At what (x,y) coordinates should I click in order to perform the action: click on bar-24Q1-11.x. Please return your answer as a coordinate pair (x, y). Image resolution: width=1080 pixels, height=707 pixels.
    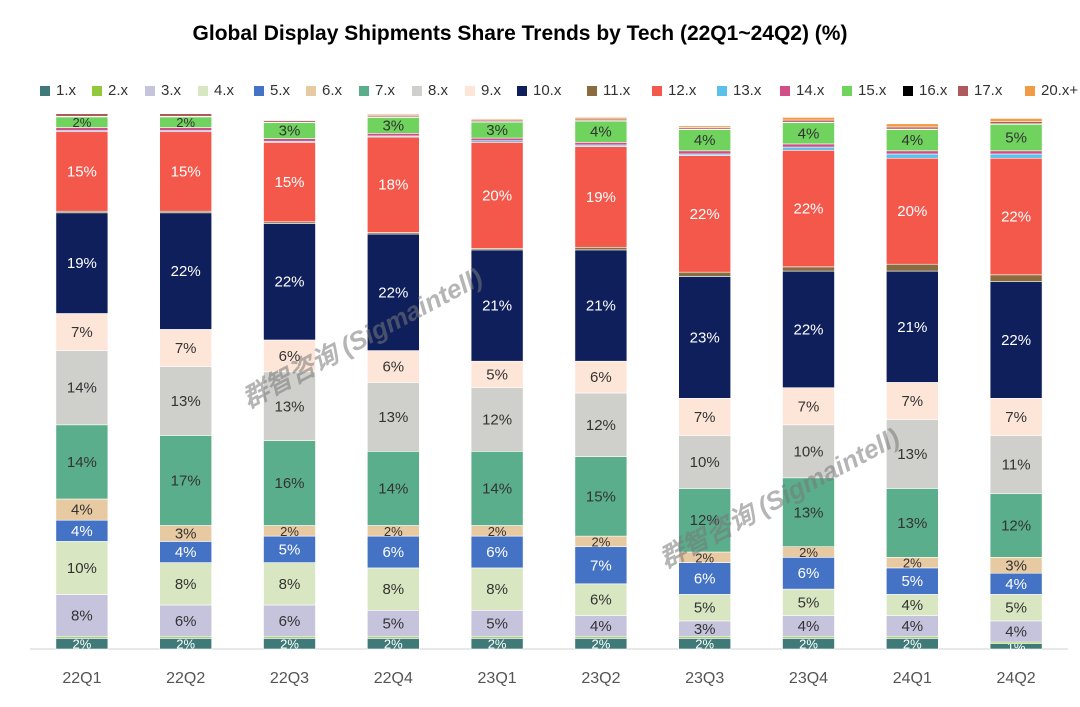
    Looking at the image, I should click on (912, 267).